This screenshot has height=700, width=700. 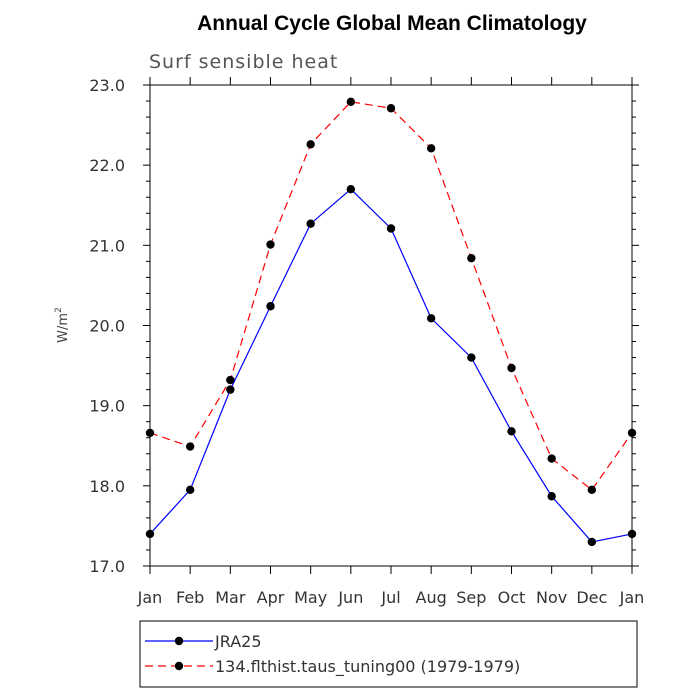 What do you see at coordinates (107, 486) in the screenshot?
I see `y-tick-label: 18.0` at bounding box center [107, 486].